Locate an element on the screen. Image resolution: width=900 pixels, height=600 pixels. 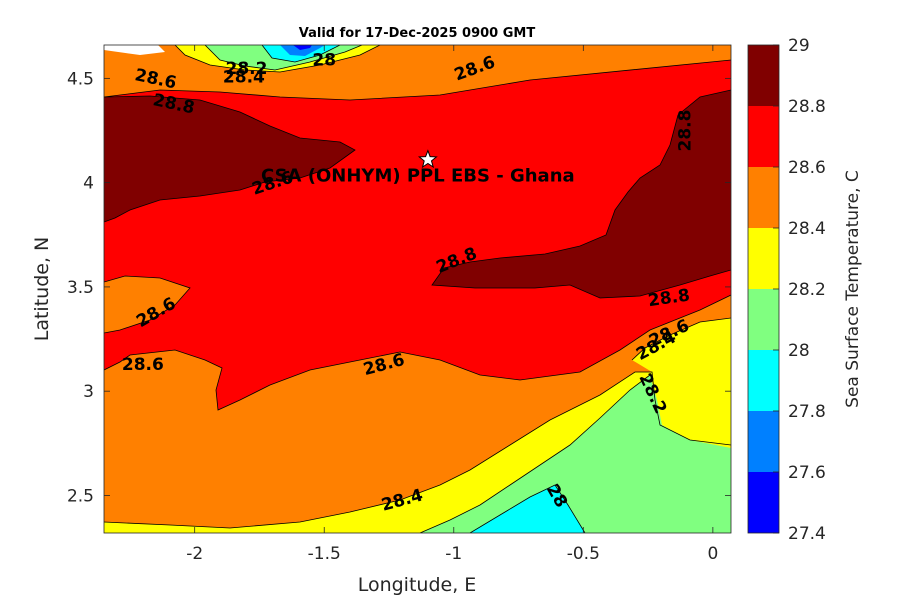
star-icon is located at coordinates (427, 159).